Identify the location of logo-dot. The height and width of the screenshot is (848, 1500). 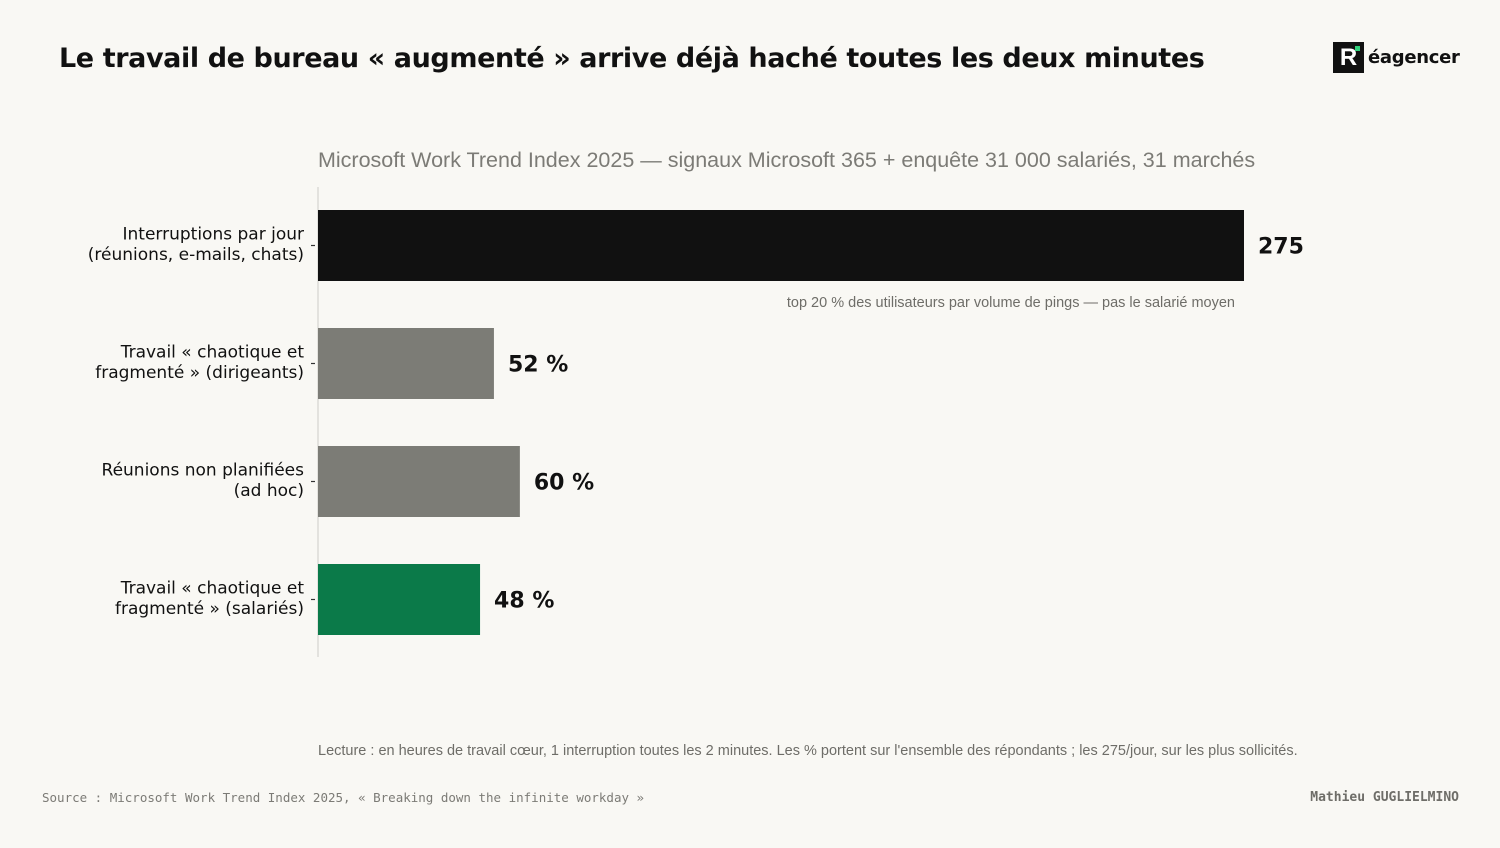
(1357, 48).